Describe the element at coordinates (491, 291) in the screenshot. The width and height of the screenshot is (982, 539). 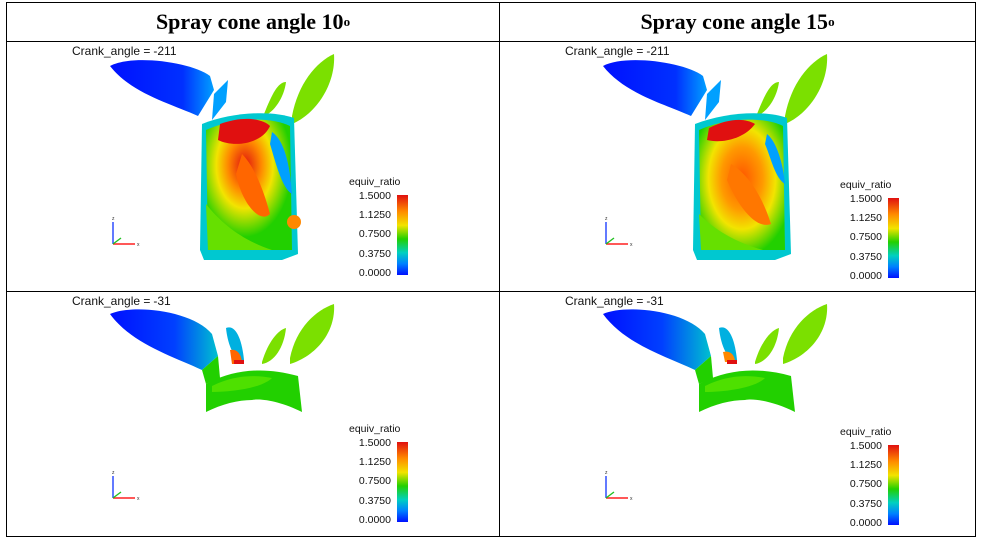
I see `row-divider` at that location.